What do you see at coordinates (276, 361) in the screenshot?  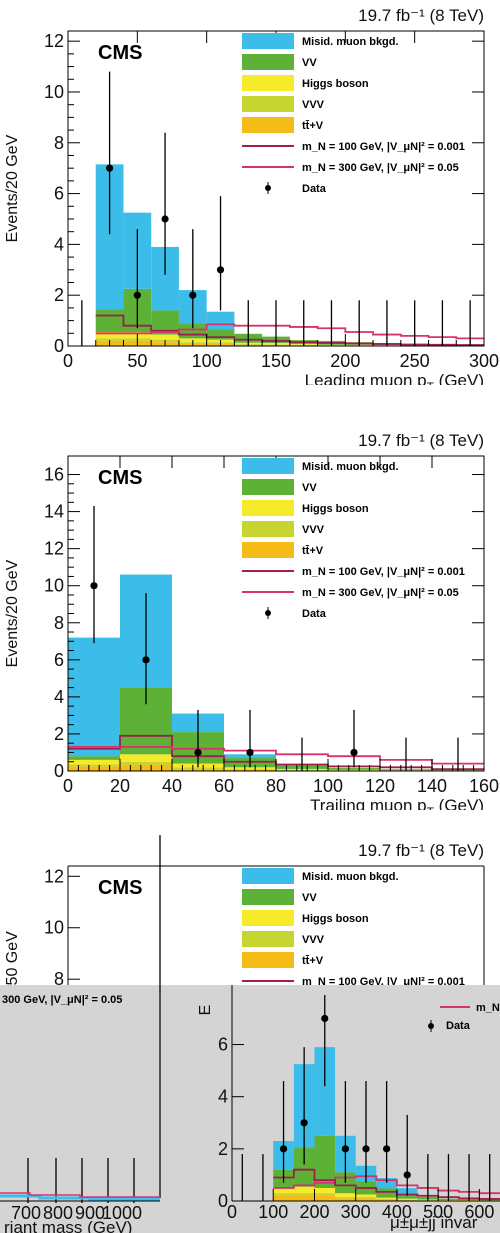 I see `x-tick-label: 150` at bounding box center [276, 361].